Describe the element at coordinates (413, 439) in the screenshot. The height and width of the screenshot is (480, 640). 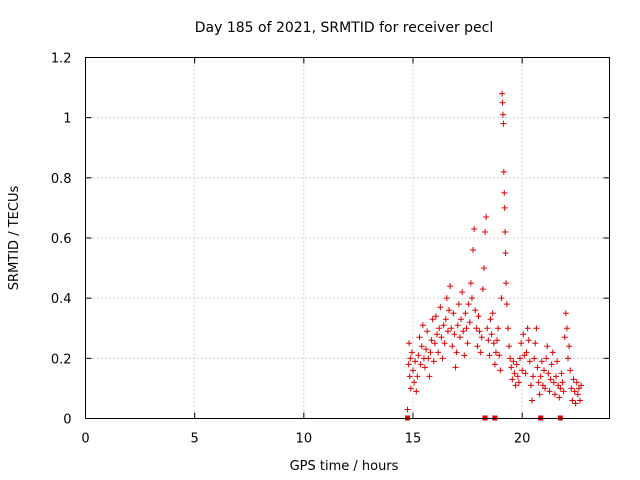
I see `x-tick-label: 15` at that location.